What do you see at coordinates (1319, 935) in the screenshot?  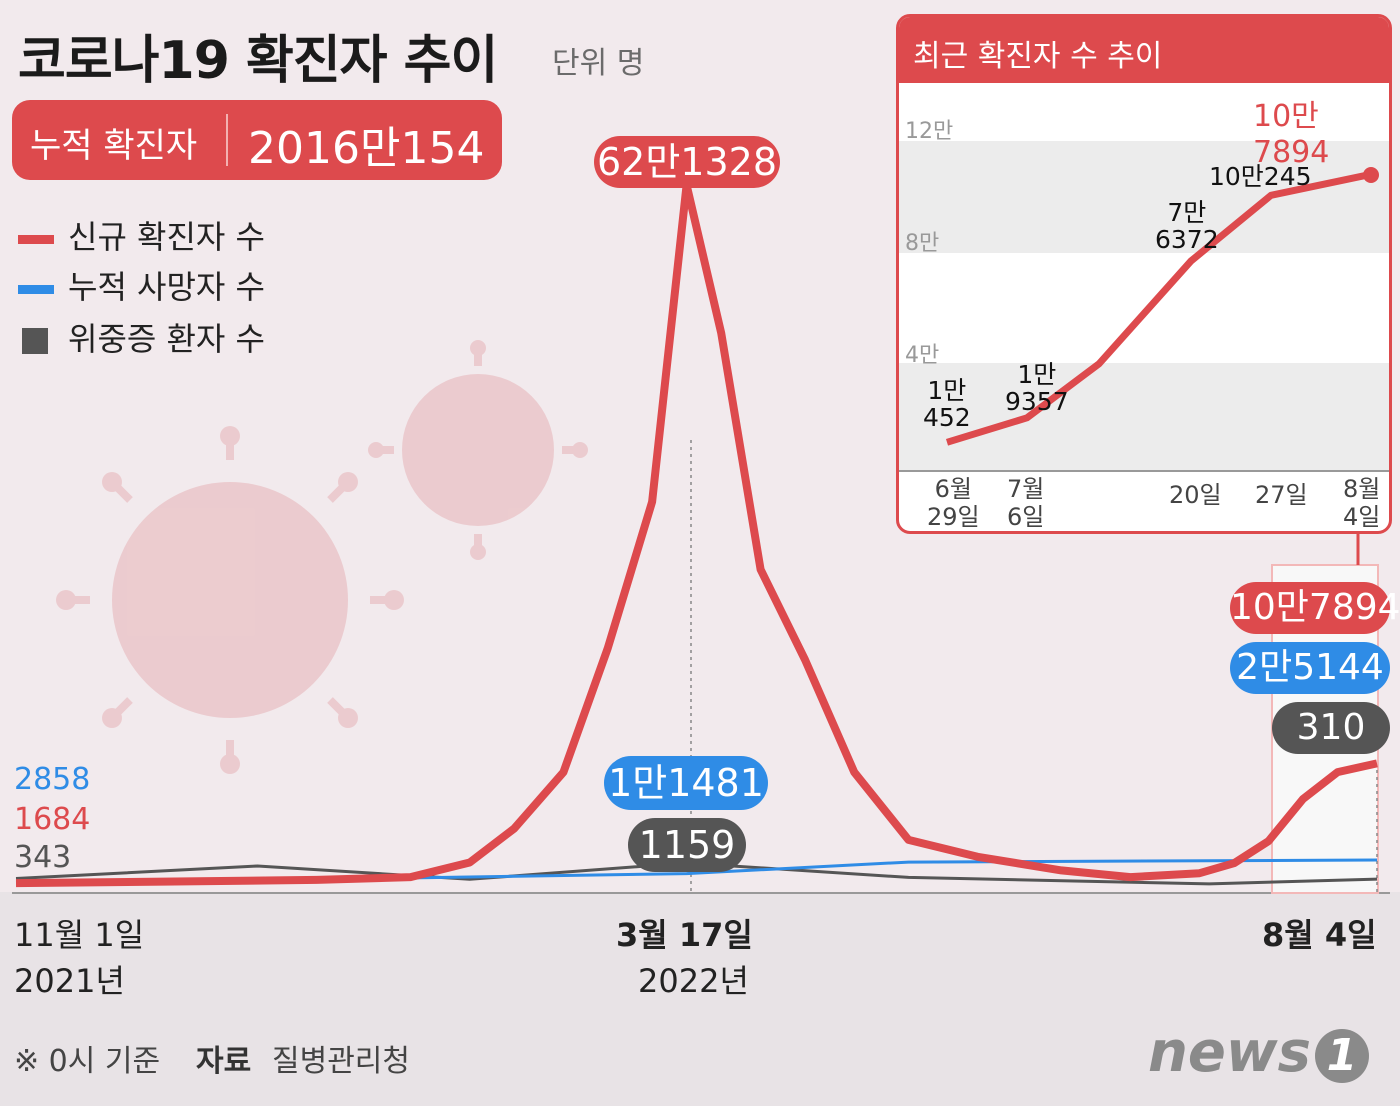 I see `x-label-end-date: 8월 4일` at bounding box center [1319, 935].